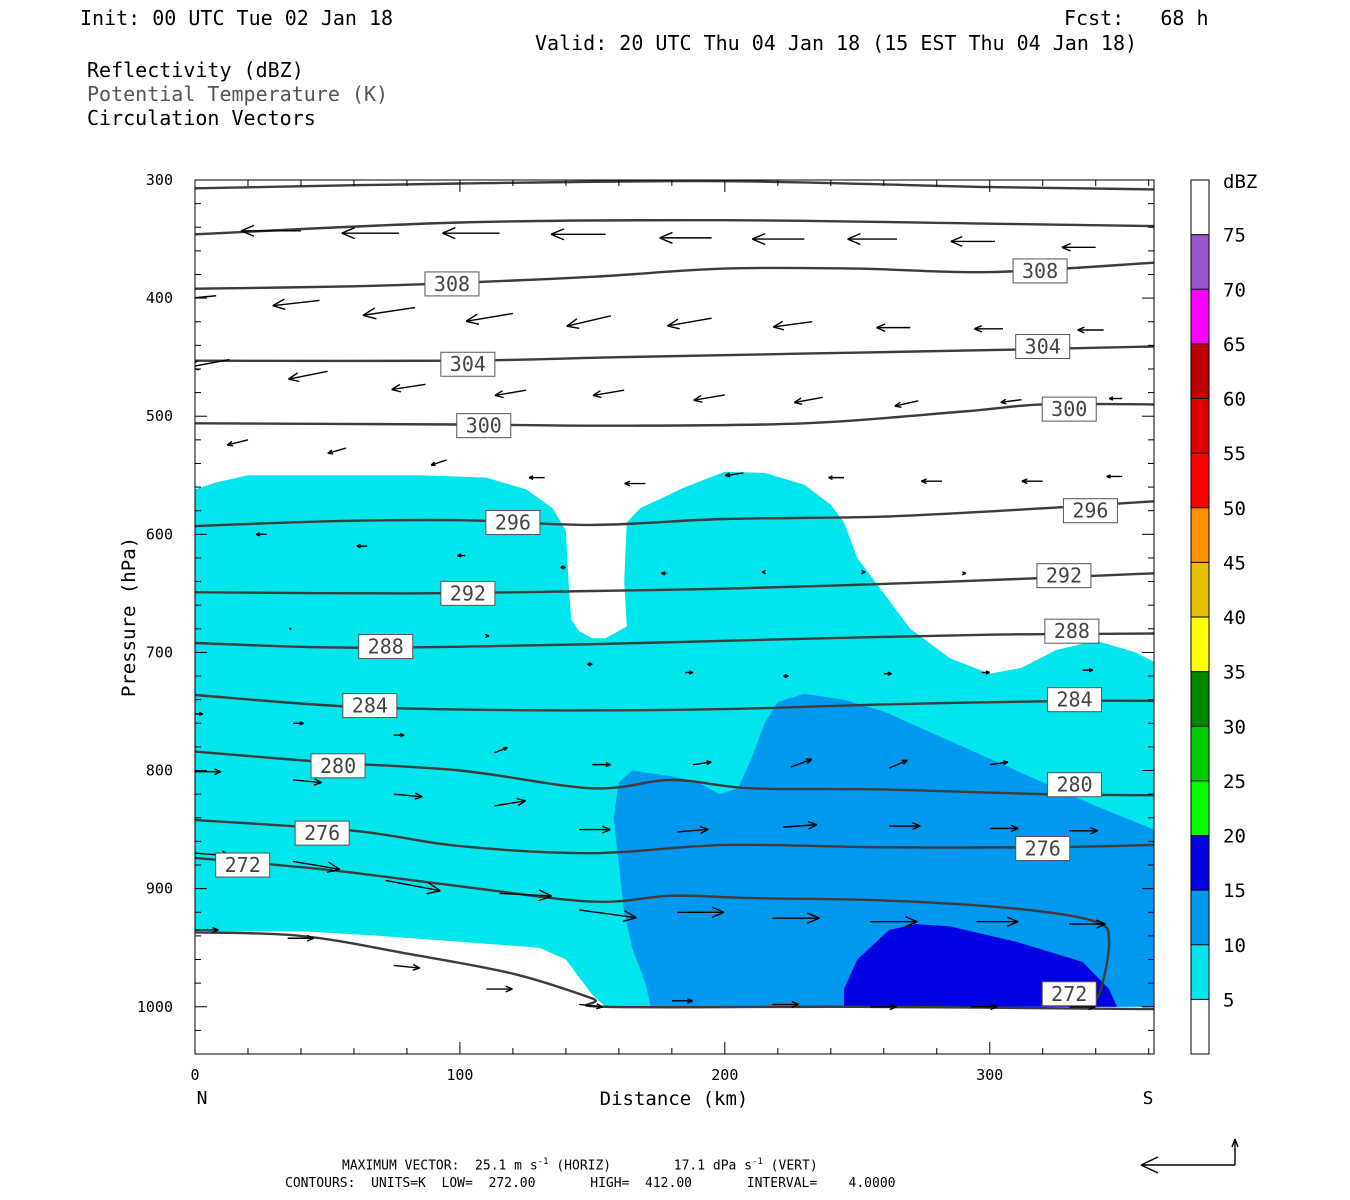  What do you see at coordinates (1234, 236) in the screenshot?
I see `colorbar-tick-label: 75` at bounding box center [1234, 236].